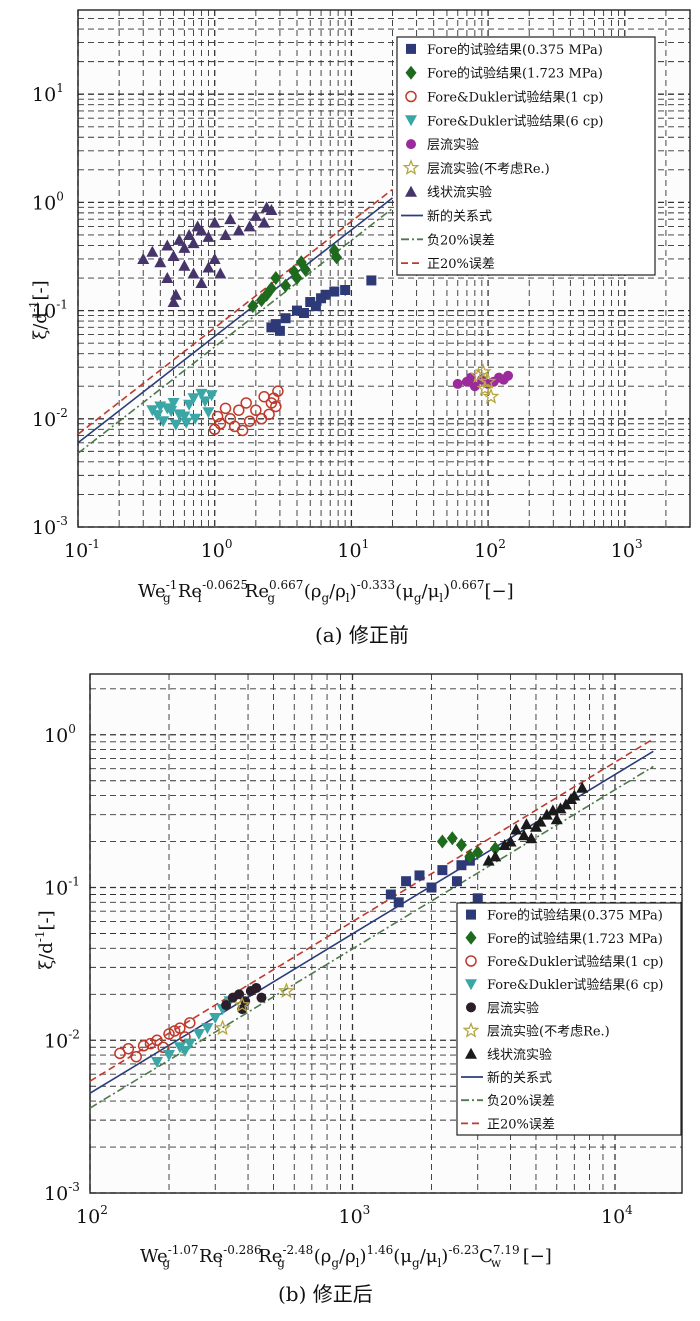 The image size is (700, 1321). Describe the element at coordinates (380, 1250) in the screenshot. I see `x-axis-label-part: 1.46` at that location.